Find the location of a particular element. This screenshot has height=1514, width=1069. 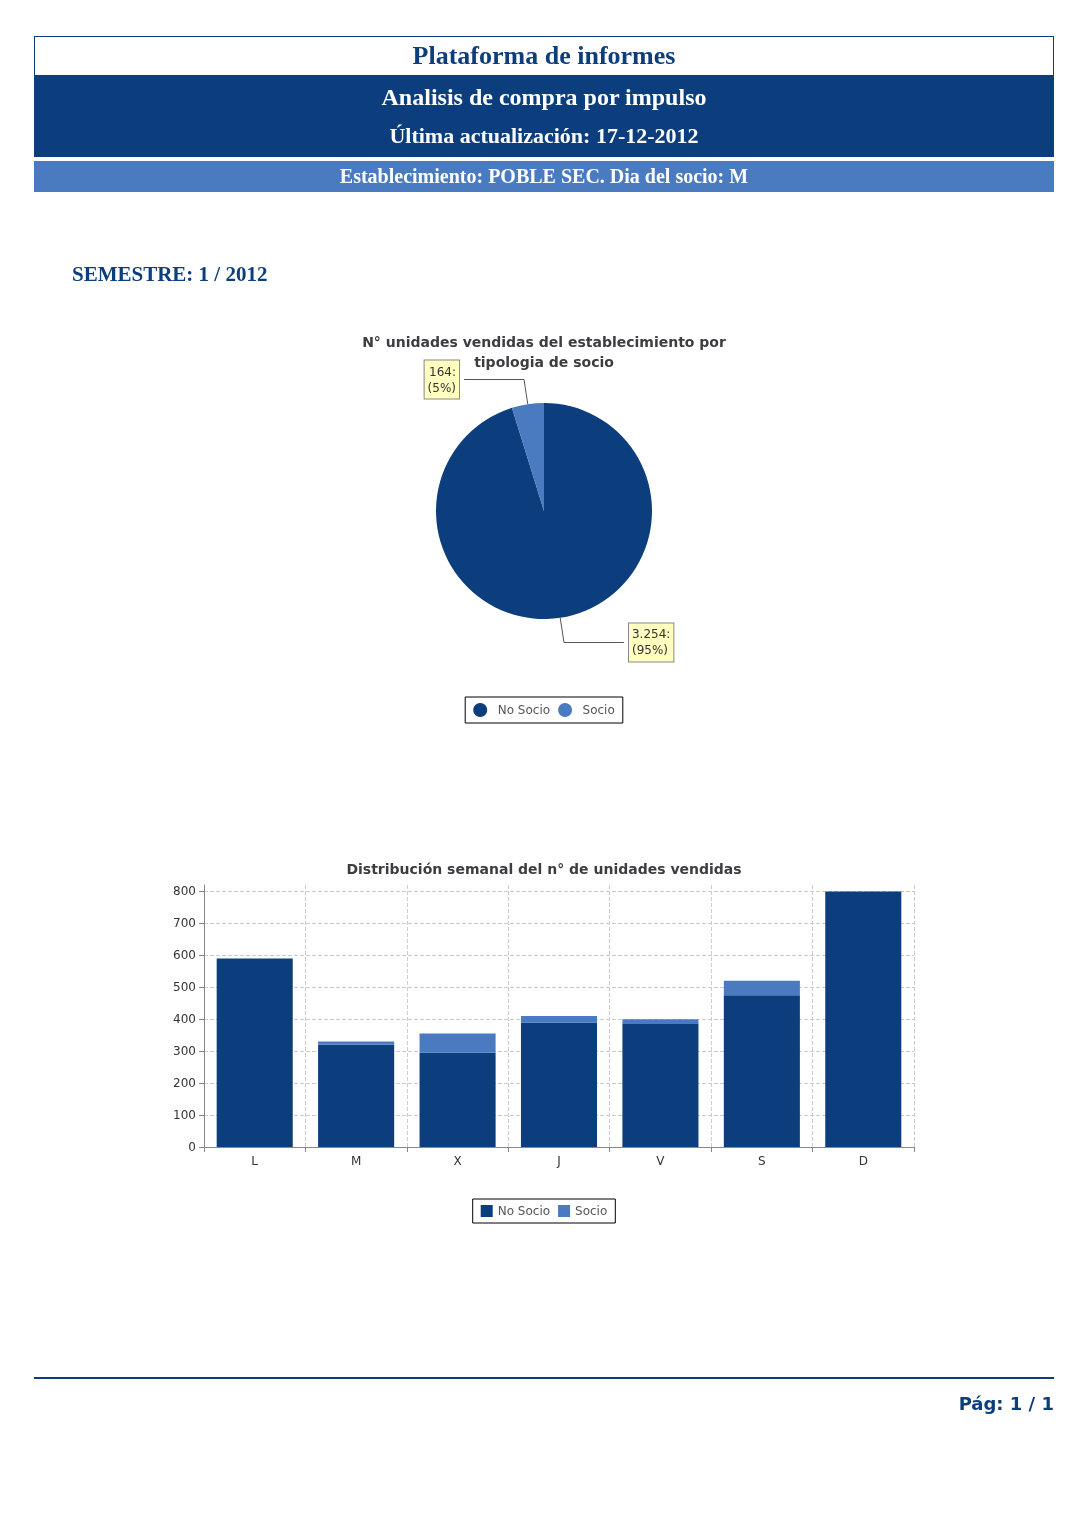

text: Última actualización: 17-12-2012 is located at coordinates (544, 136).